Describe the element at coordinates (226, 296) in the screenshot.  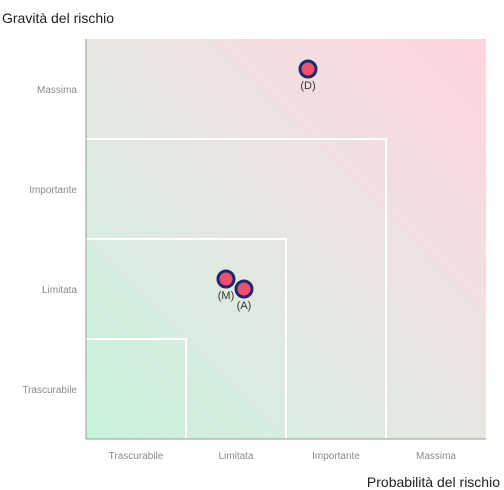
I see `risk-point-label: (M)` at that location.